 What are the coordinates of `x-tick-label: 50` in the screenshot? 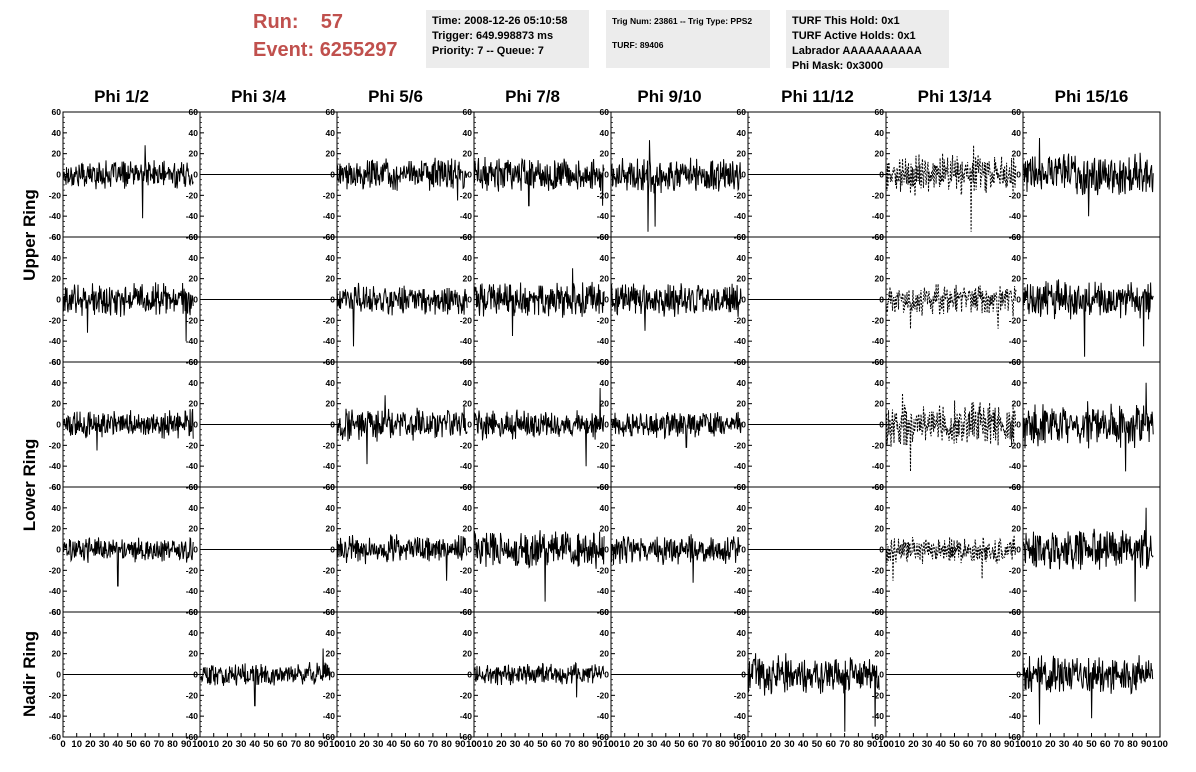 It's located at (1091, 744).